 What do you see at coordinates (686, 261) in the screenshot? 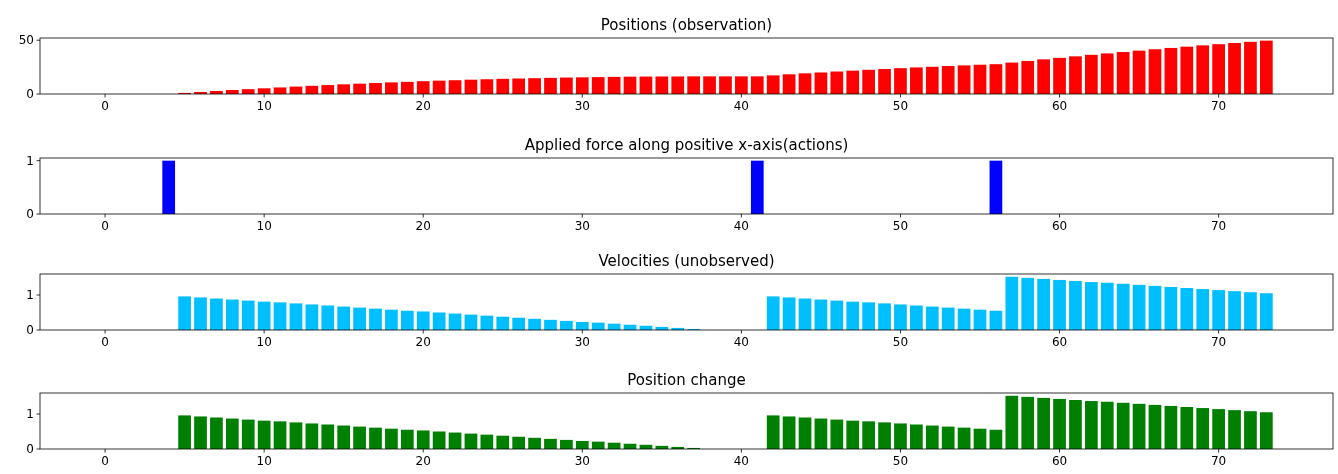
I see `chart-title: Velocities (unobserved)` at bounding box center [686, 261].